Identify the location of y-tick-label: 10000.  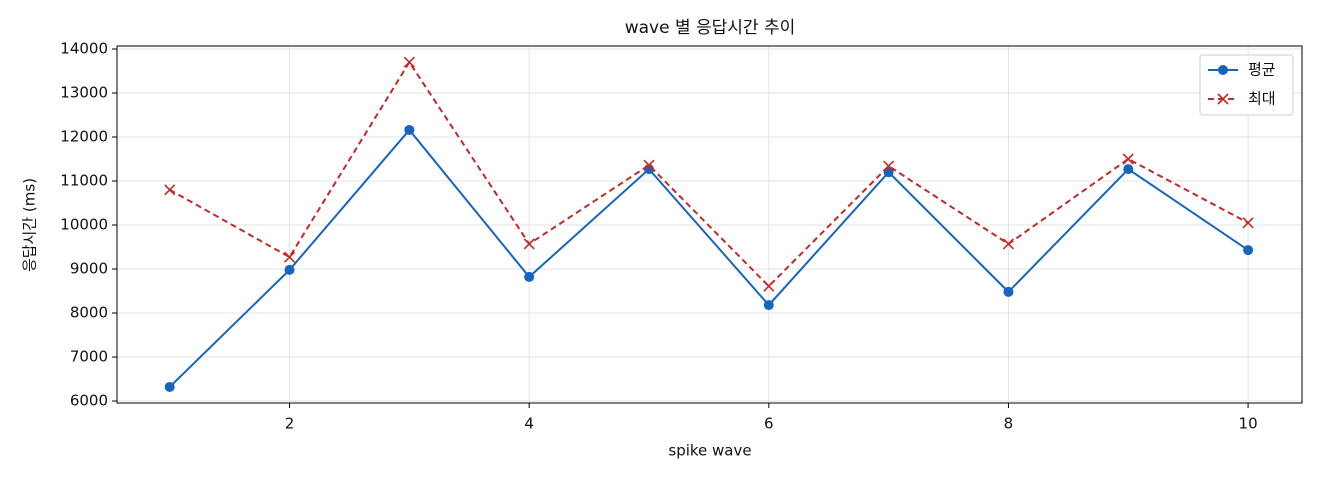
(84, 225).